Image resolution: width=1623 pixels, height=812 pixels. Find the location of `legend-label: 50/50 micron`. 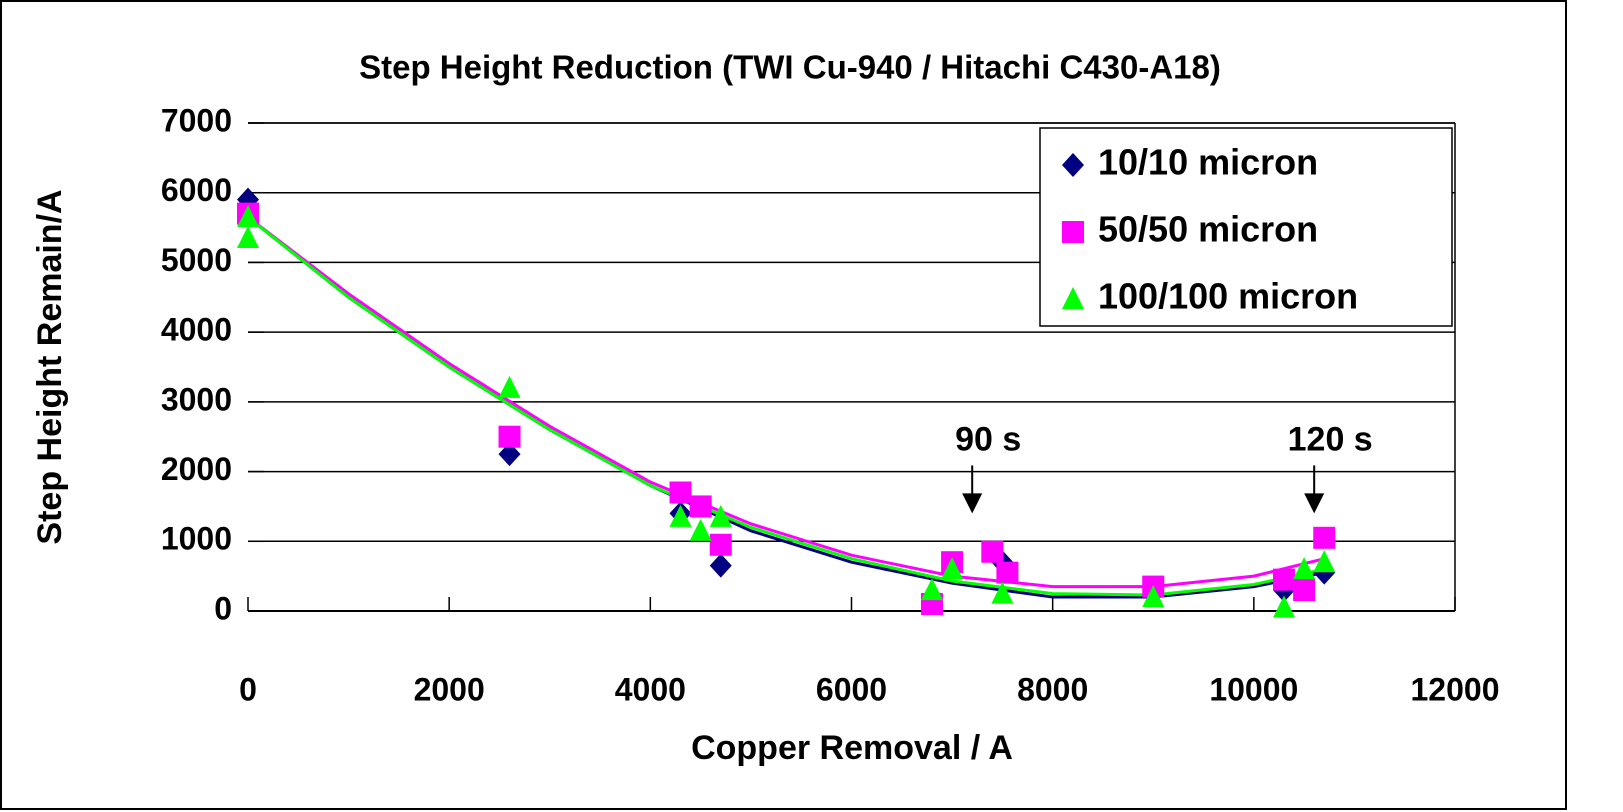

legend-label: 50/50 micron is located at coordinates (1208, 229).